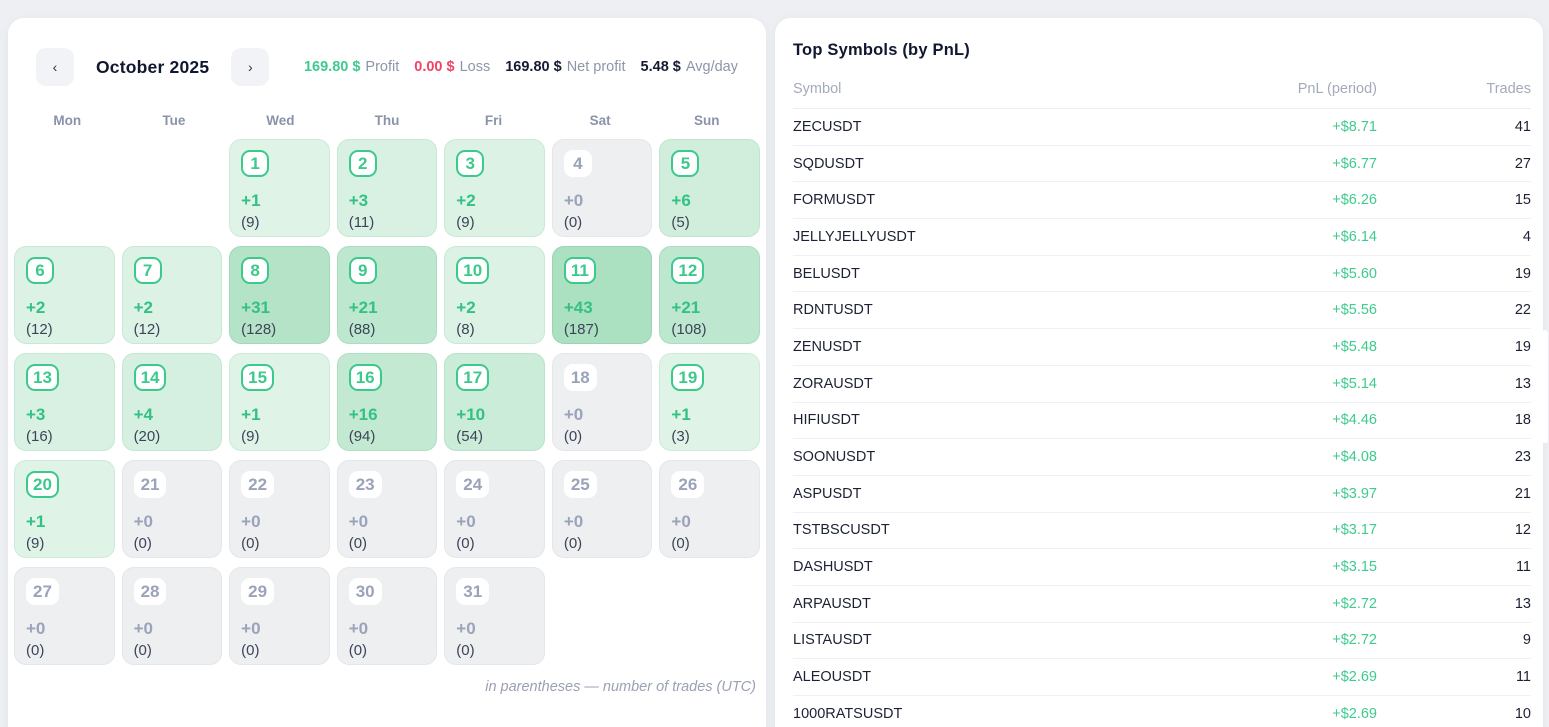 The width and height of the screenshot is (1549, 727). I want to click on symbol-row: SQDUSDT +$6.77 27, so click(1162, 164).